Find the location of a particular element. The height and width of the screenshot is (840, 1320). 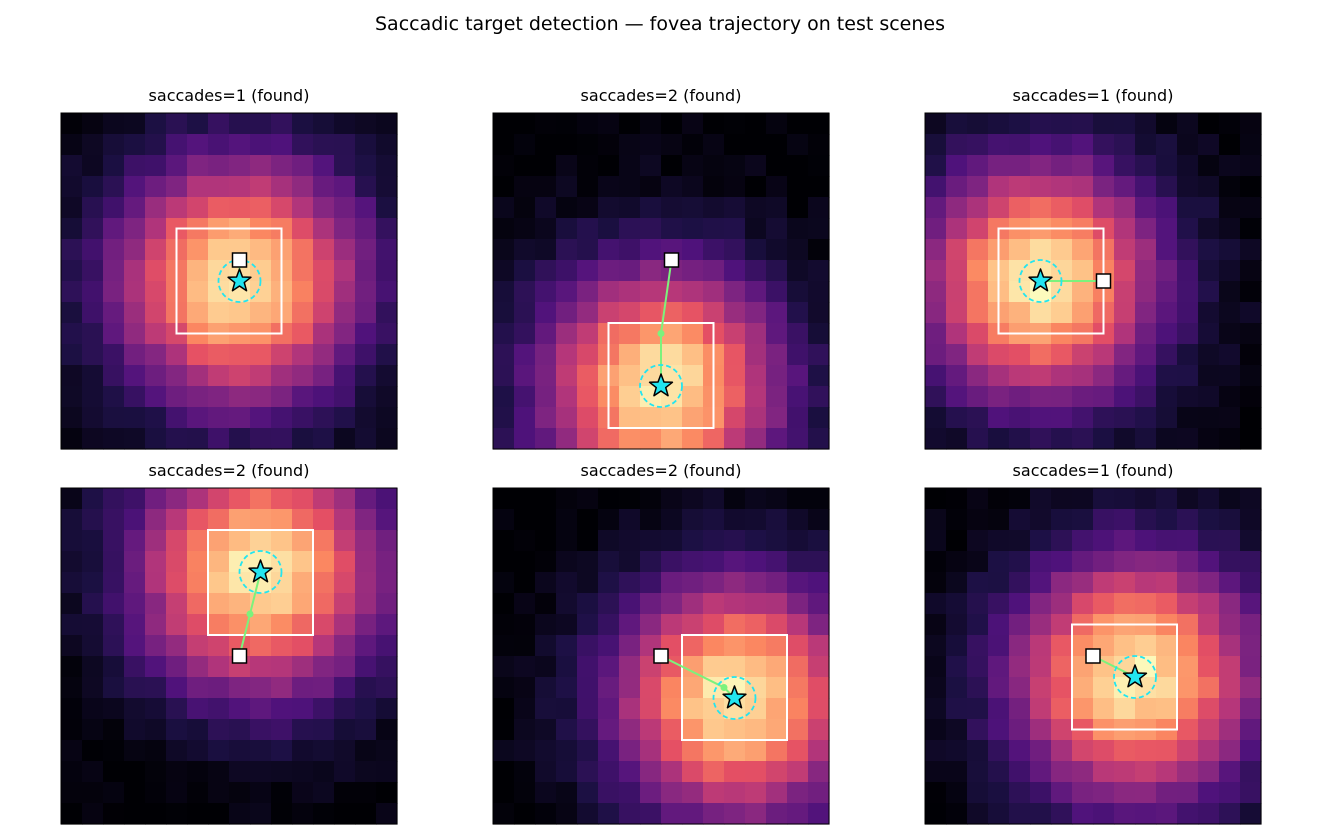

panel-title: saccades=2 (found) is located at coordinates (661, 95).